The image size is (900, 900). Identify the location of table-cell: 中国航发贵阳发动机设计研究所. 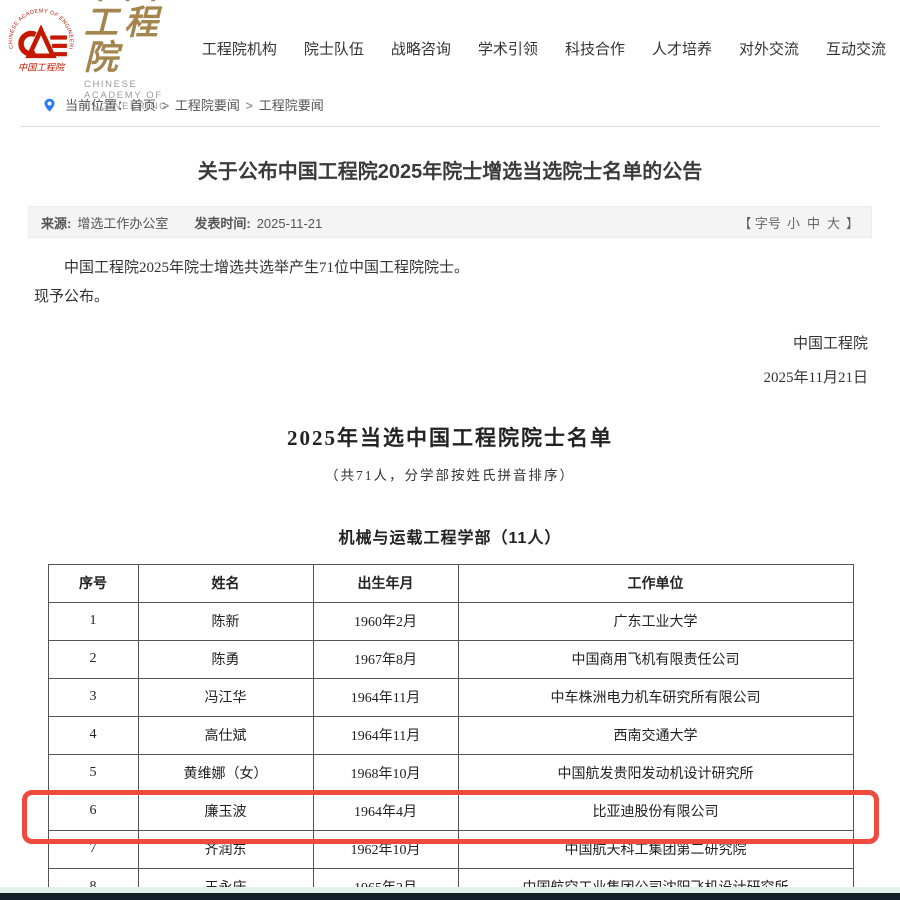
(655, 773).